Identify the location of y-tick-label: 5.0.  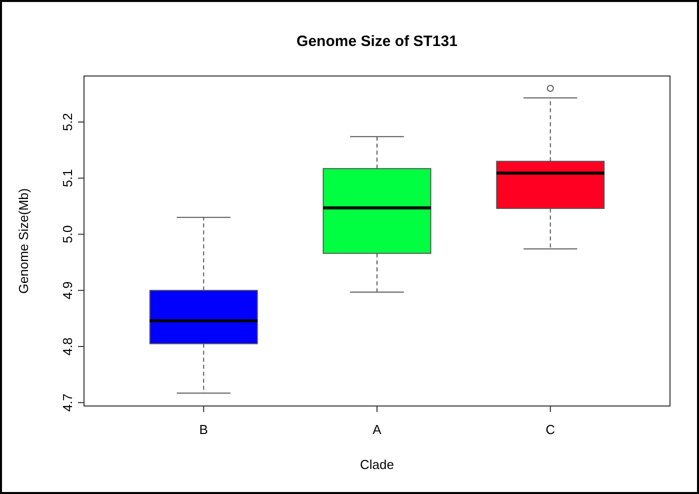
(67, 234).